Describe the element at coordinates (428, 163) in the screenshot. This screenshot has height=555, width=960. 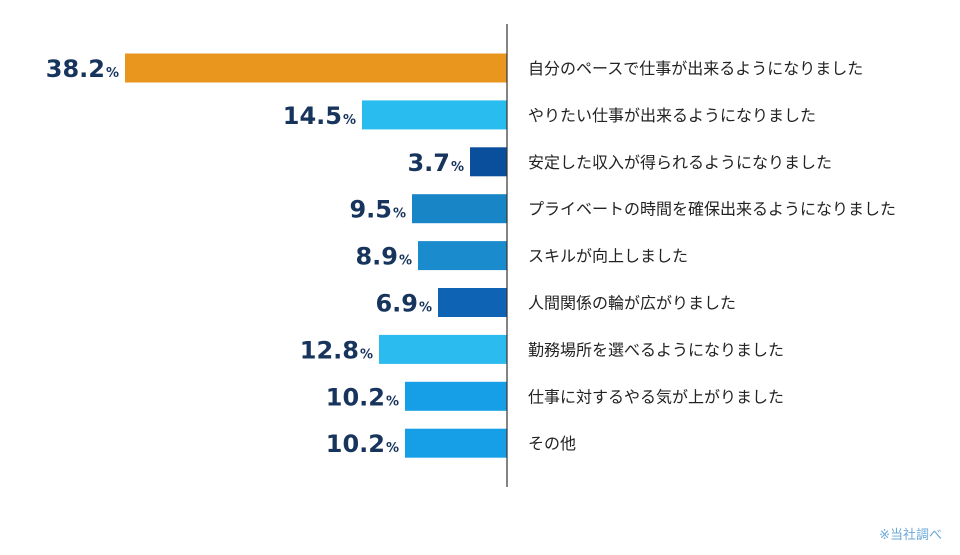
I see `value-number: 3.7` at that location.